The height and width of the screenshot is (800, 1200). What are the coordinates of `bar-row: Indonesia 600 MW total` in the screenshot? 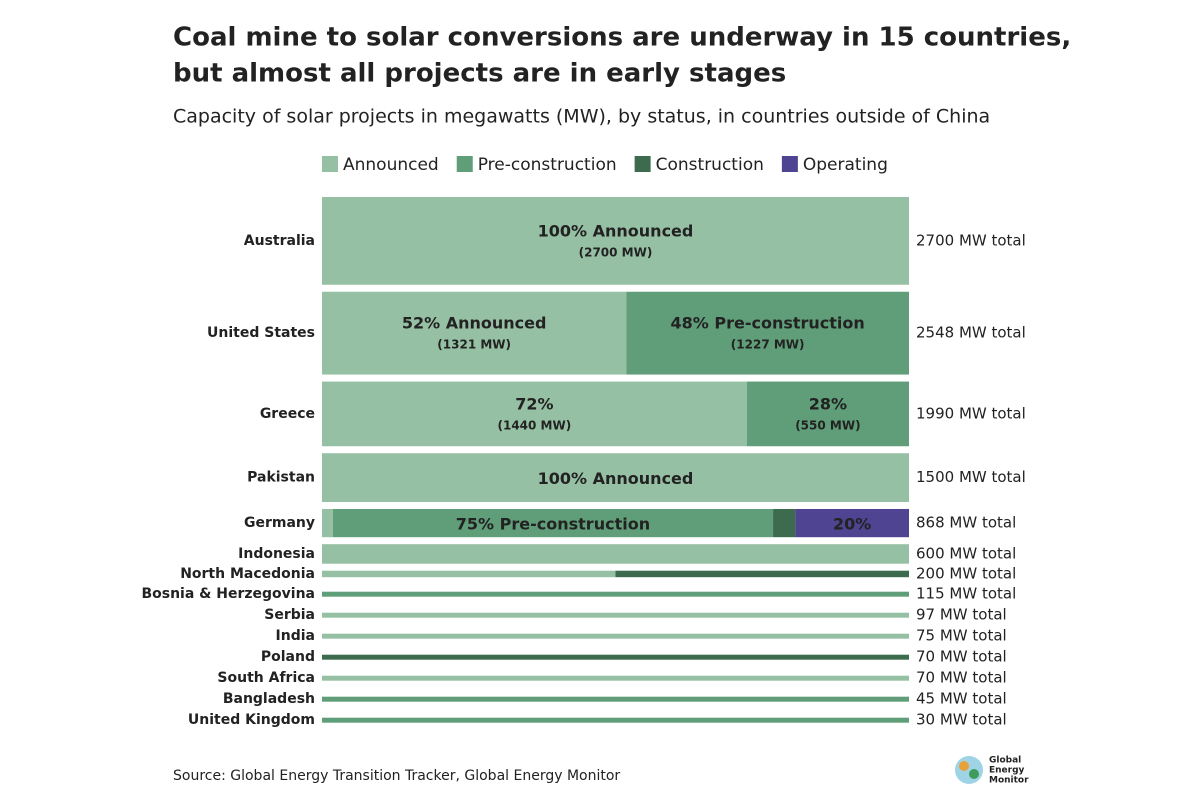 It's located at (627, 554).